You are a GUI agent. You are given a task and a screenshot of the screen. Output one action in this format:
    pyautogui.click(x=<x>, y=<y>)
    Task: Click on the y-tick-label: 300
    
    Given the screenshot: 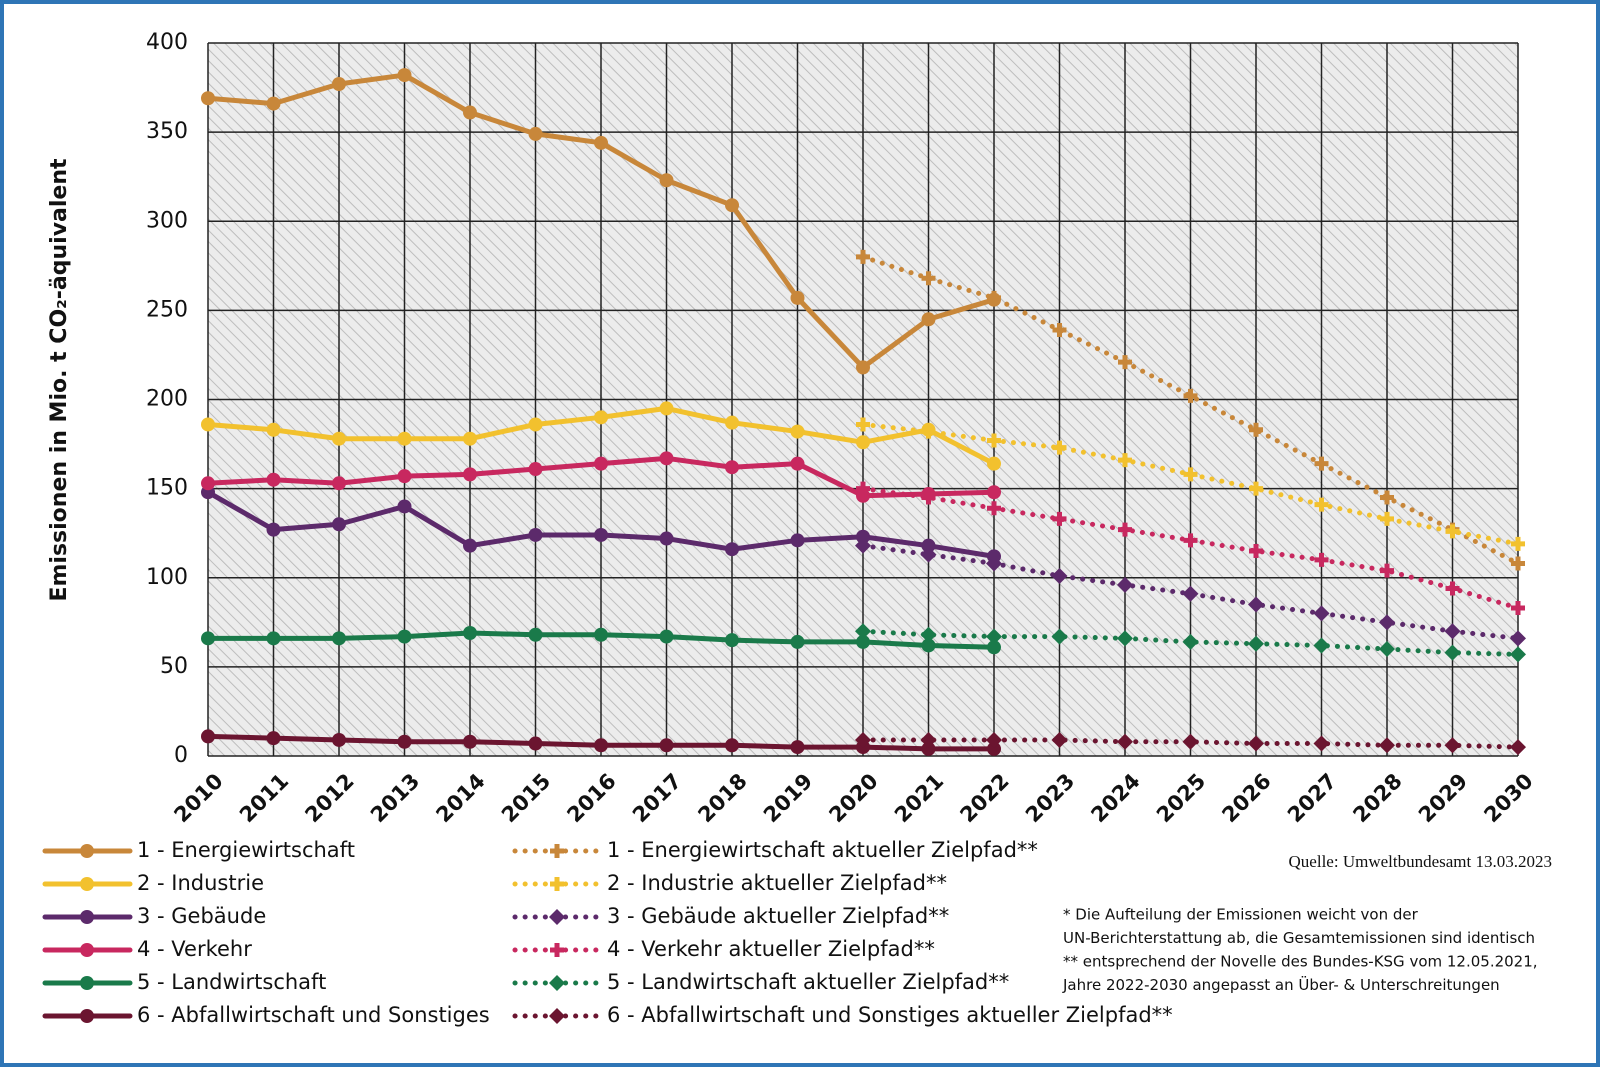 What is the action you would take?
    pyautogui.click(x=167, y=220)
    